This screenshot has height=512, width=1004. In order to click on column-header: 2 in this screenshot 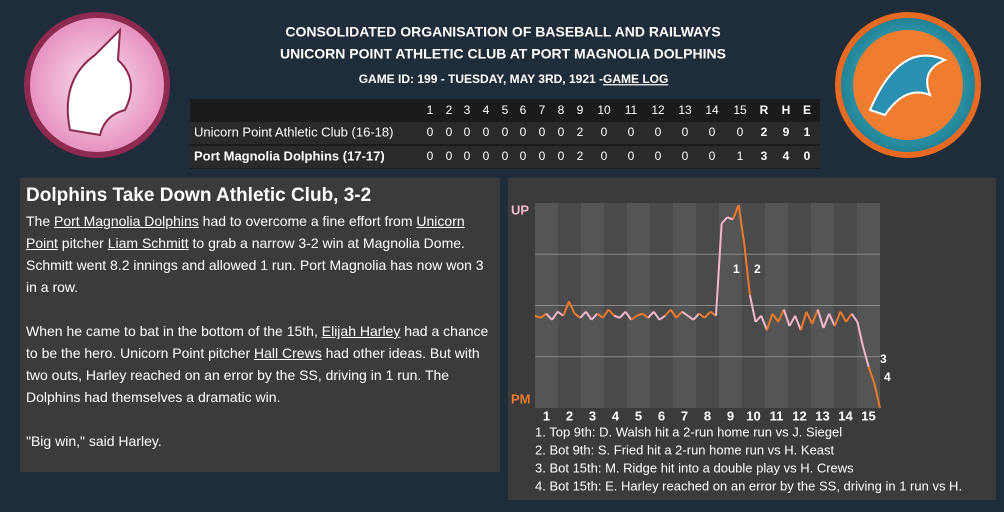, I will do `click(449, 110)`.